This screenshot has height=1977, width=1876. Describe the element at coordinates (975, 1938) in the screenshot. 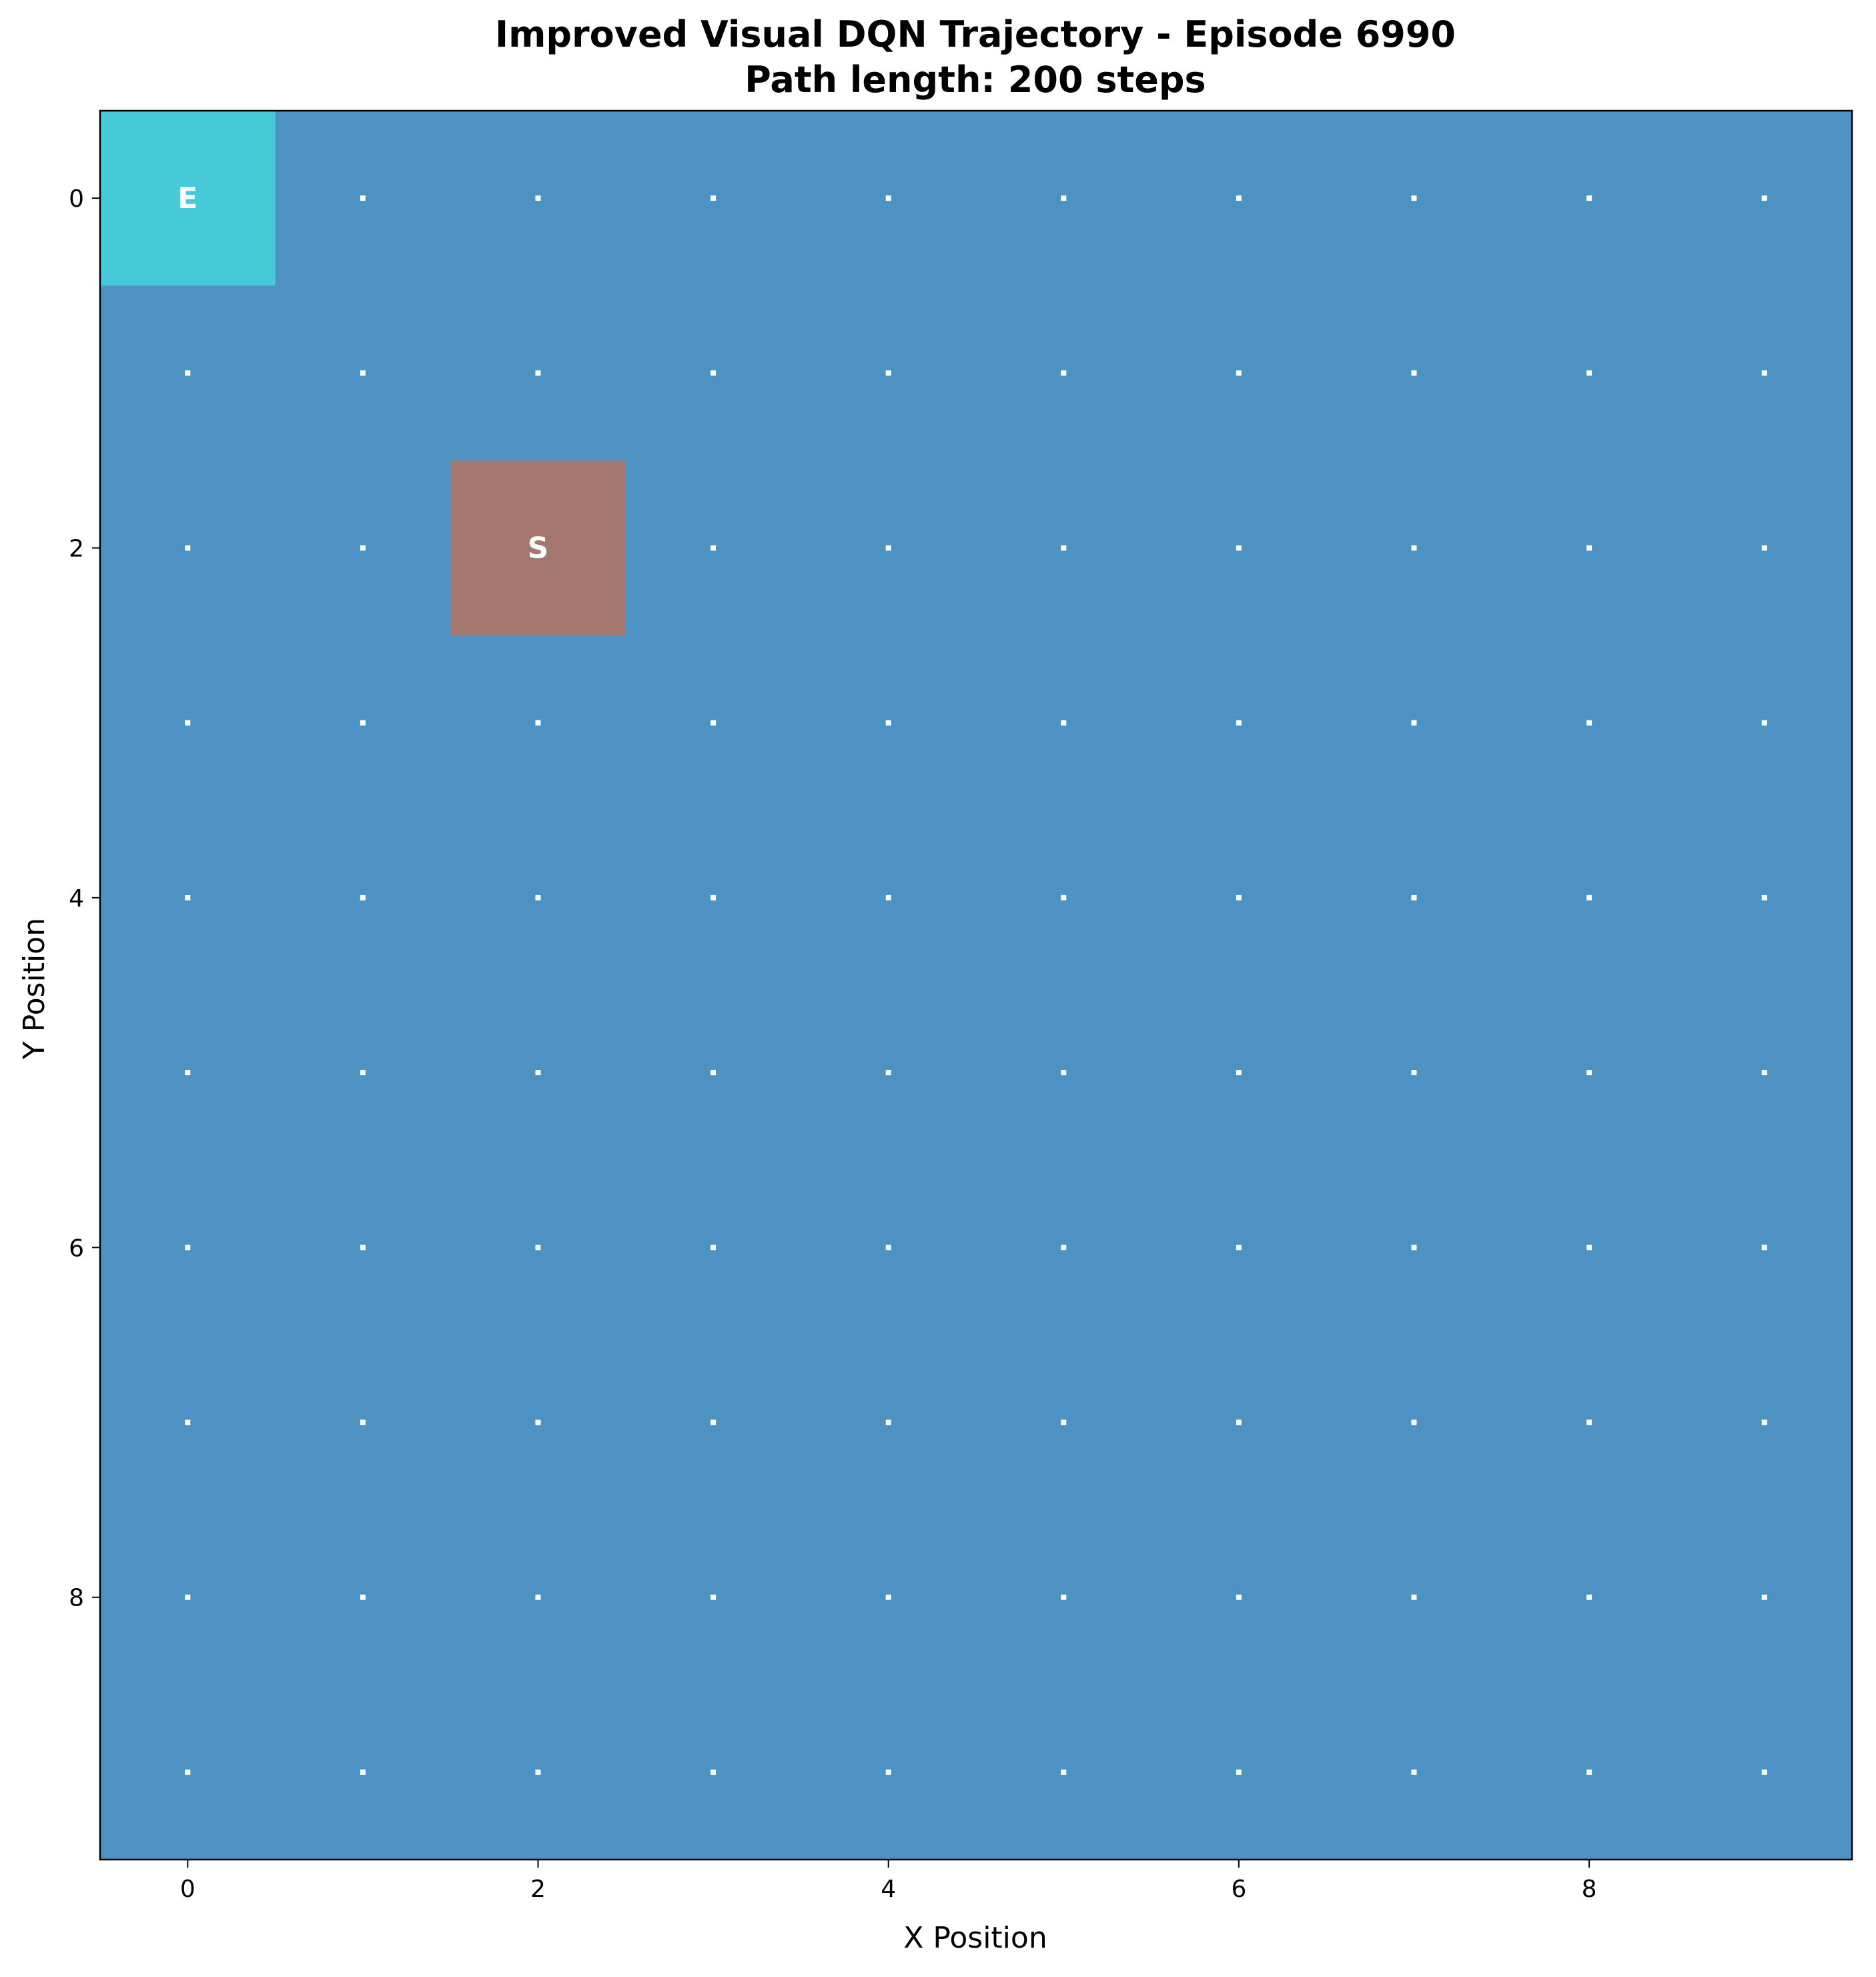

I see `x-axis-label: X Position` at that location.